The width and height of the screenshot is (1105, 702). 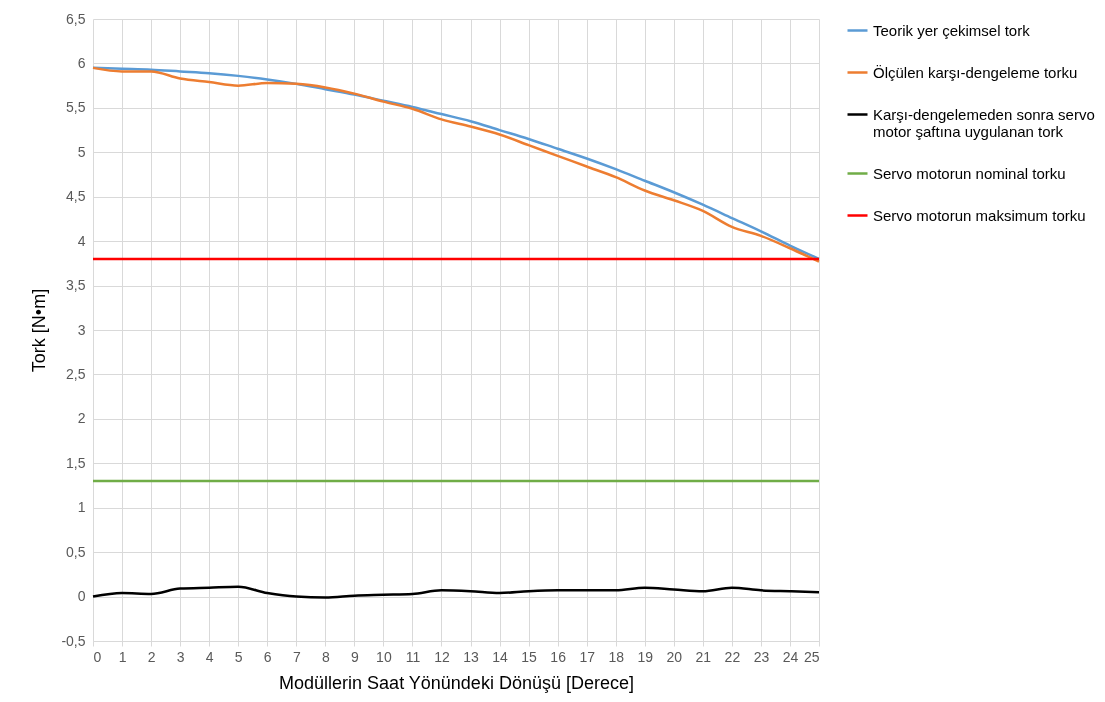 What do you see at coordinates (732, 656) in the screenshot?
I see `x-tick-label: 22` at bounding box center [732, 656].